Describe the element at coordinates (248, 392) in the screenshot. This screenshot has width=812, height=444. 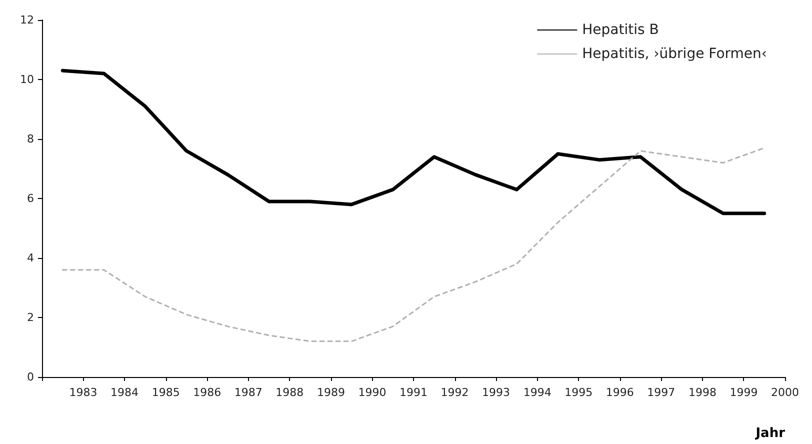
I see `x-tick-label: 1987` at that location.